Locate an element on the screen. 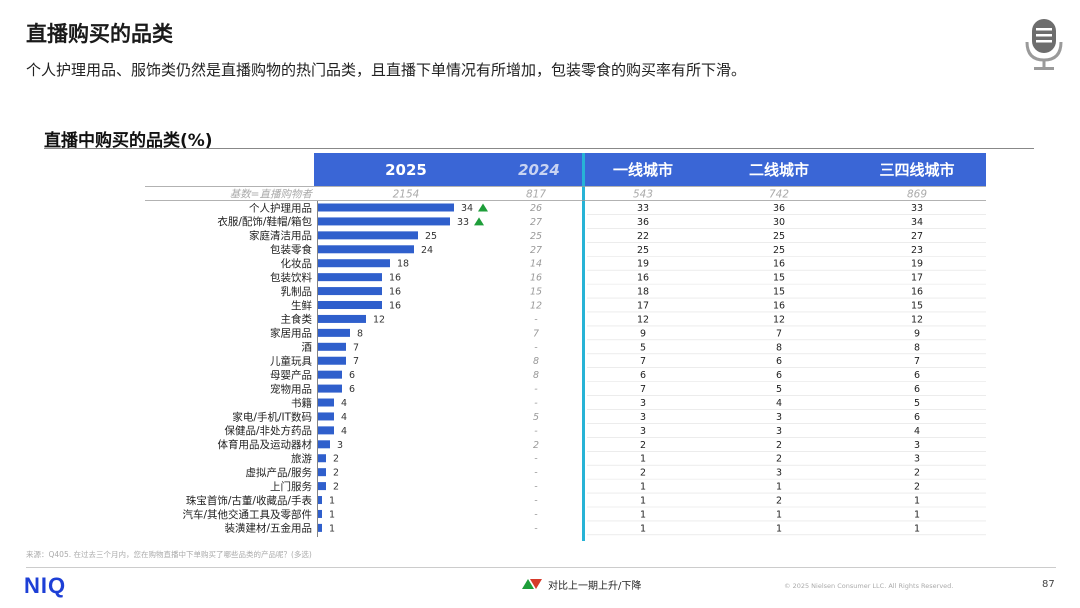  value-city-tier-3: 9 is located at coordinates (917, 333).